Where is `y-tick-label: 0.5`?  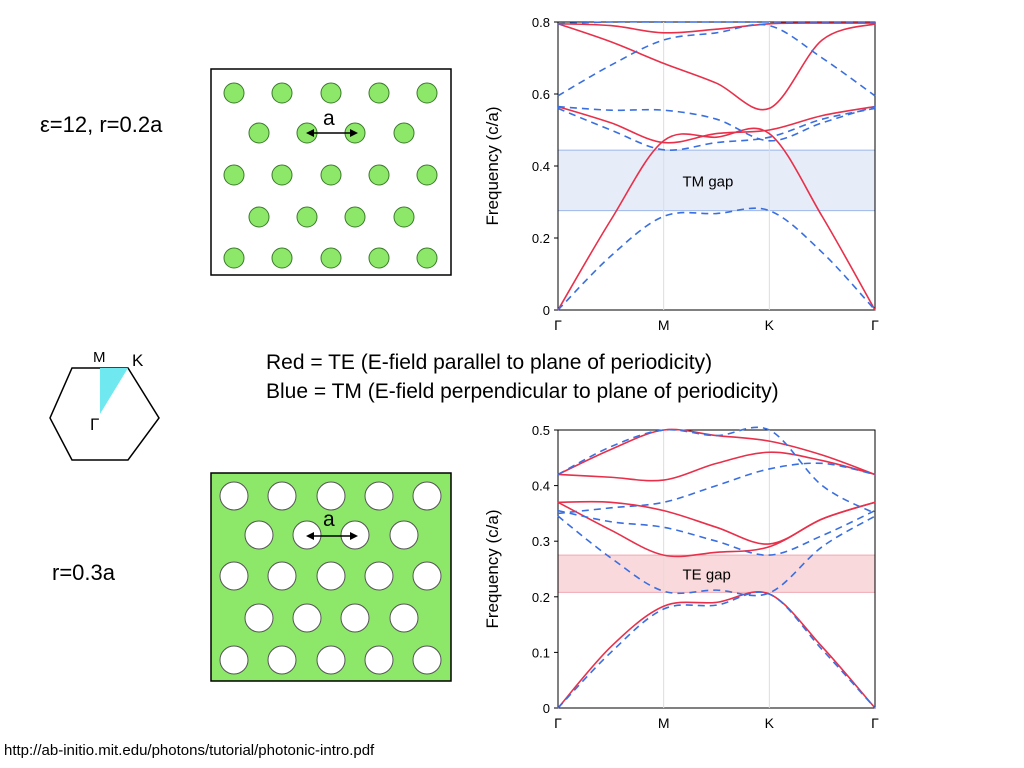
y-tick-label: 0.5 is located at coordinates (541, 430).